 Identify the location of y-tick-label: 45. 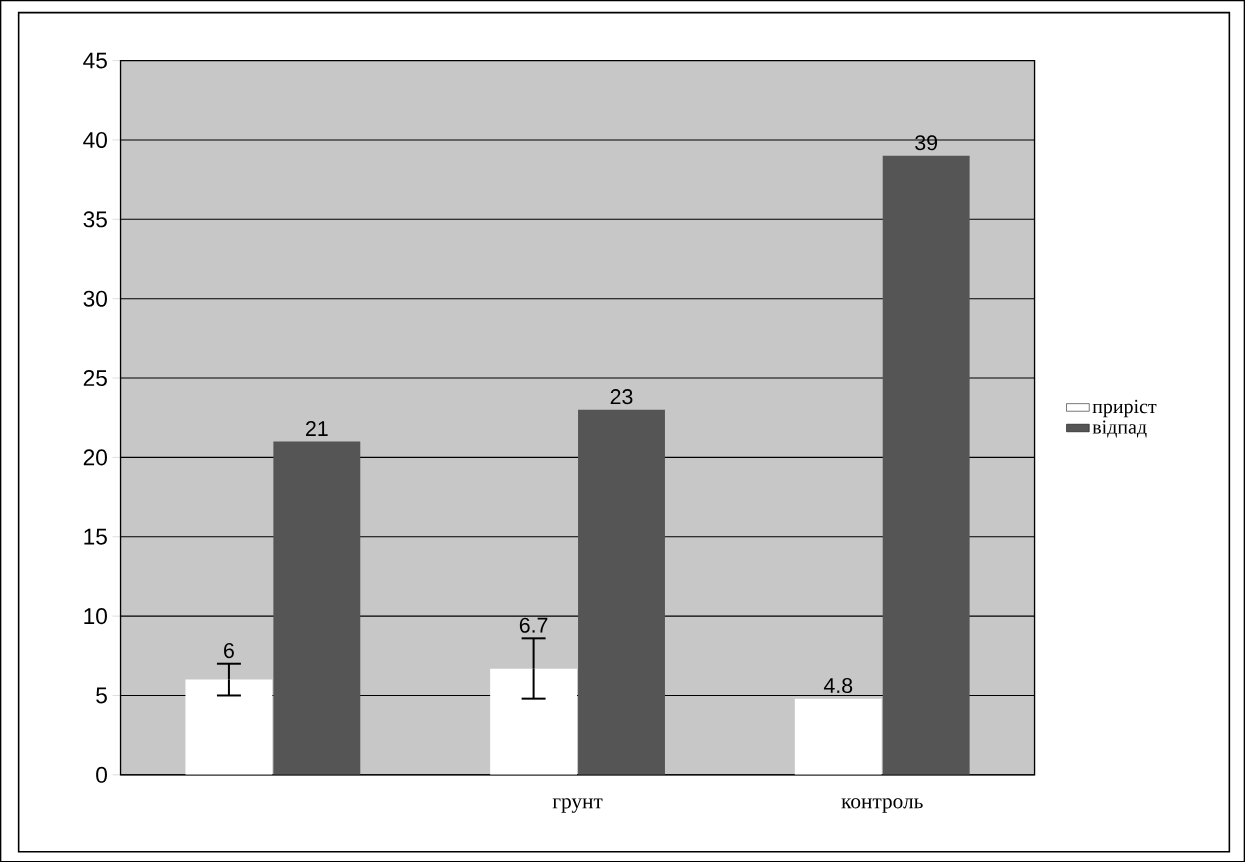
(95, 60).